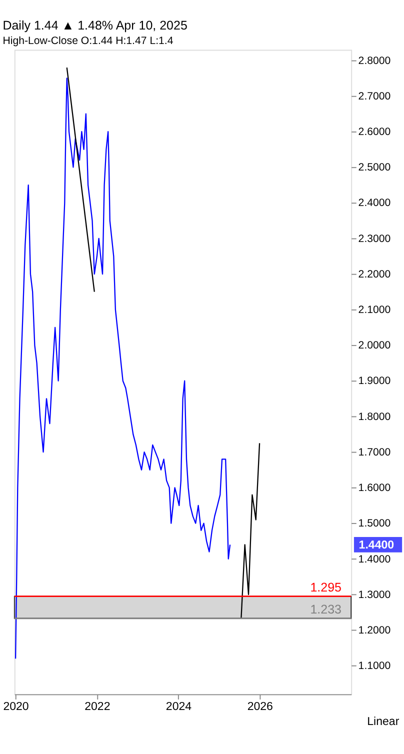 The height and width of the screenshot is (754, 404). I want to click on y-tick-label: 1.9000, so click(374, 381).